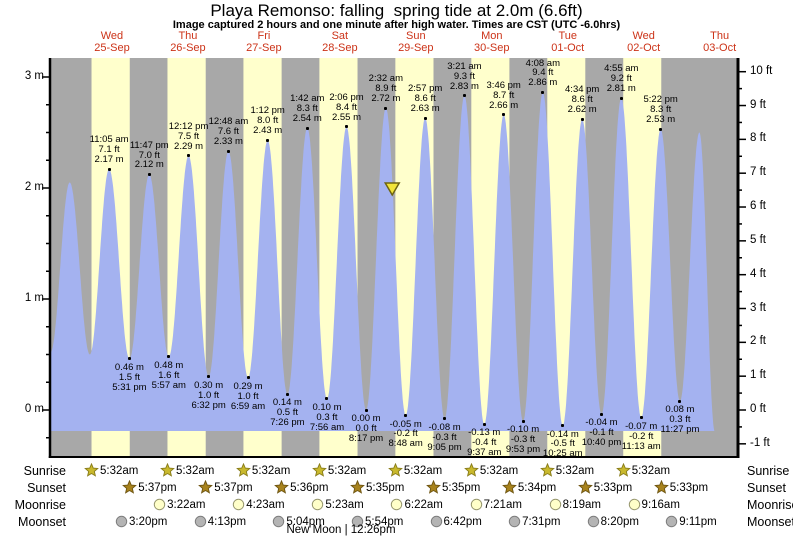 The height and width of the screenshot is (539, 793). Describe the element at coordinates (444, 427) in the screenshot. I see `tide-annotation-line: -0.08 m` at that location.